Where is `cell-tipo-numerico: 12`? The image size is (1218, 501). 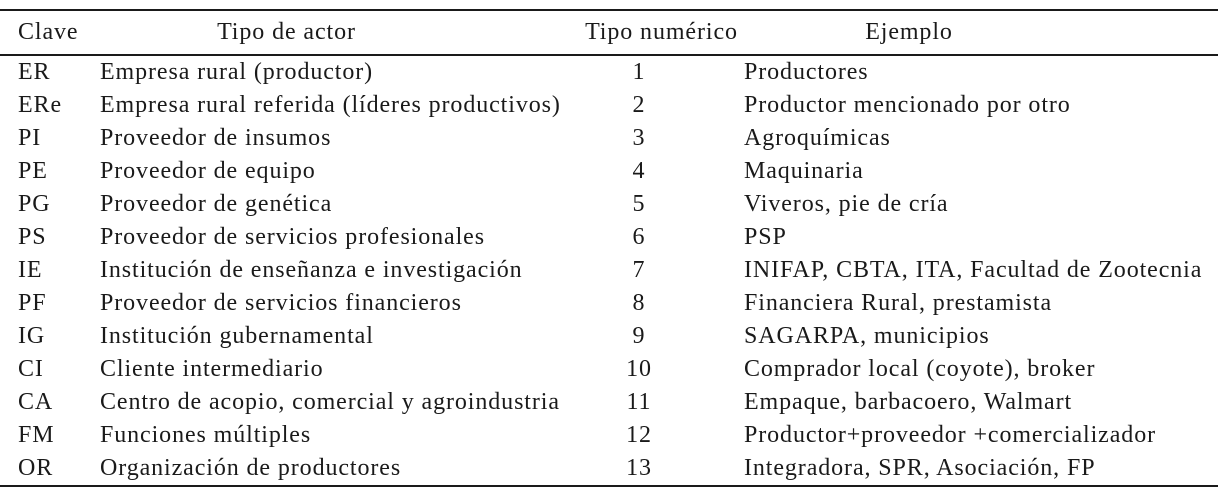
cell-tipo-numerico: 12 is located at coordinates (639, 435).